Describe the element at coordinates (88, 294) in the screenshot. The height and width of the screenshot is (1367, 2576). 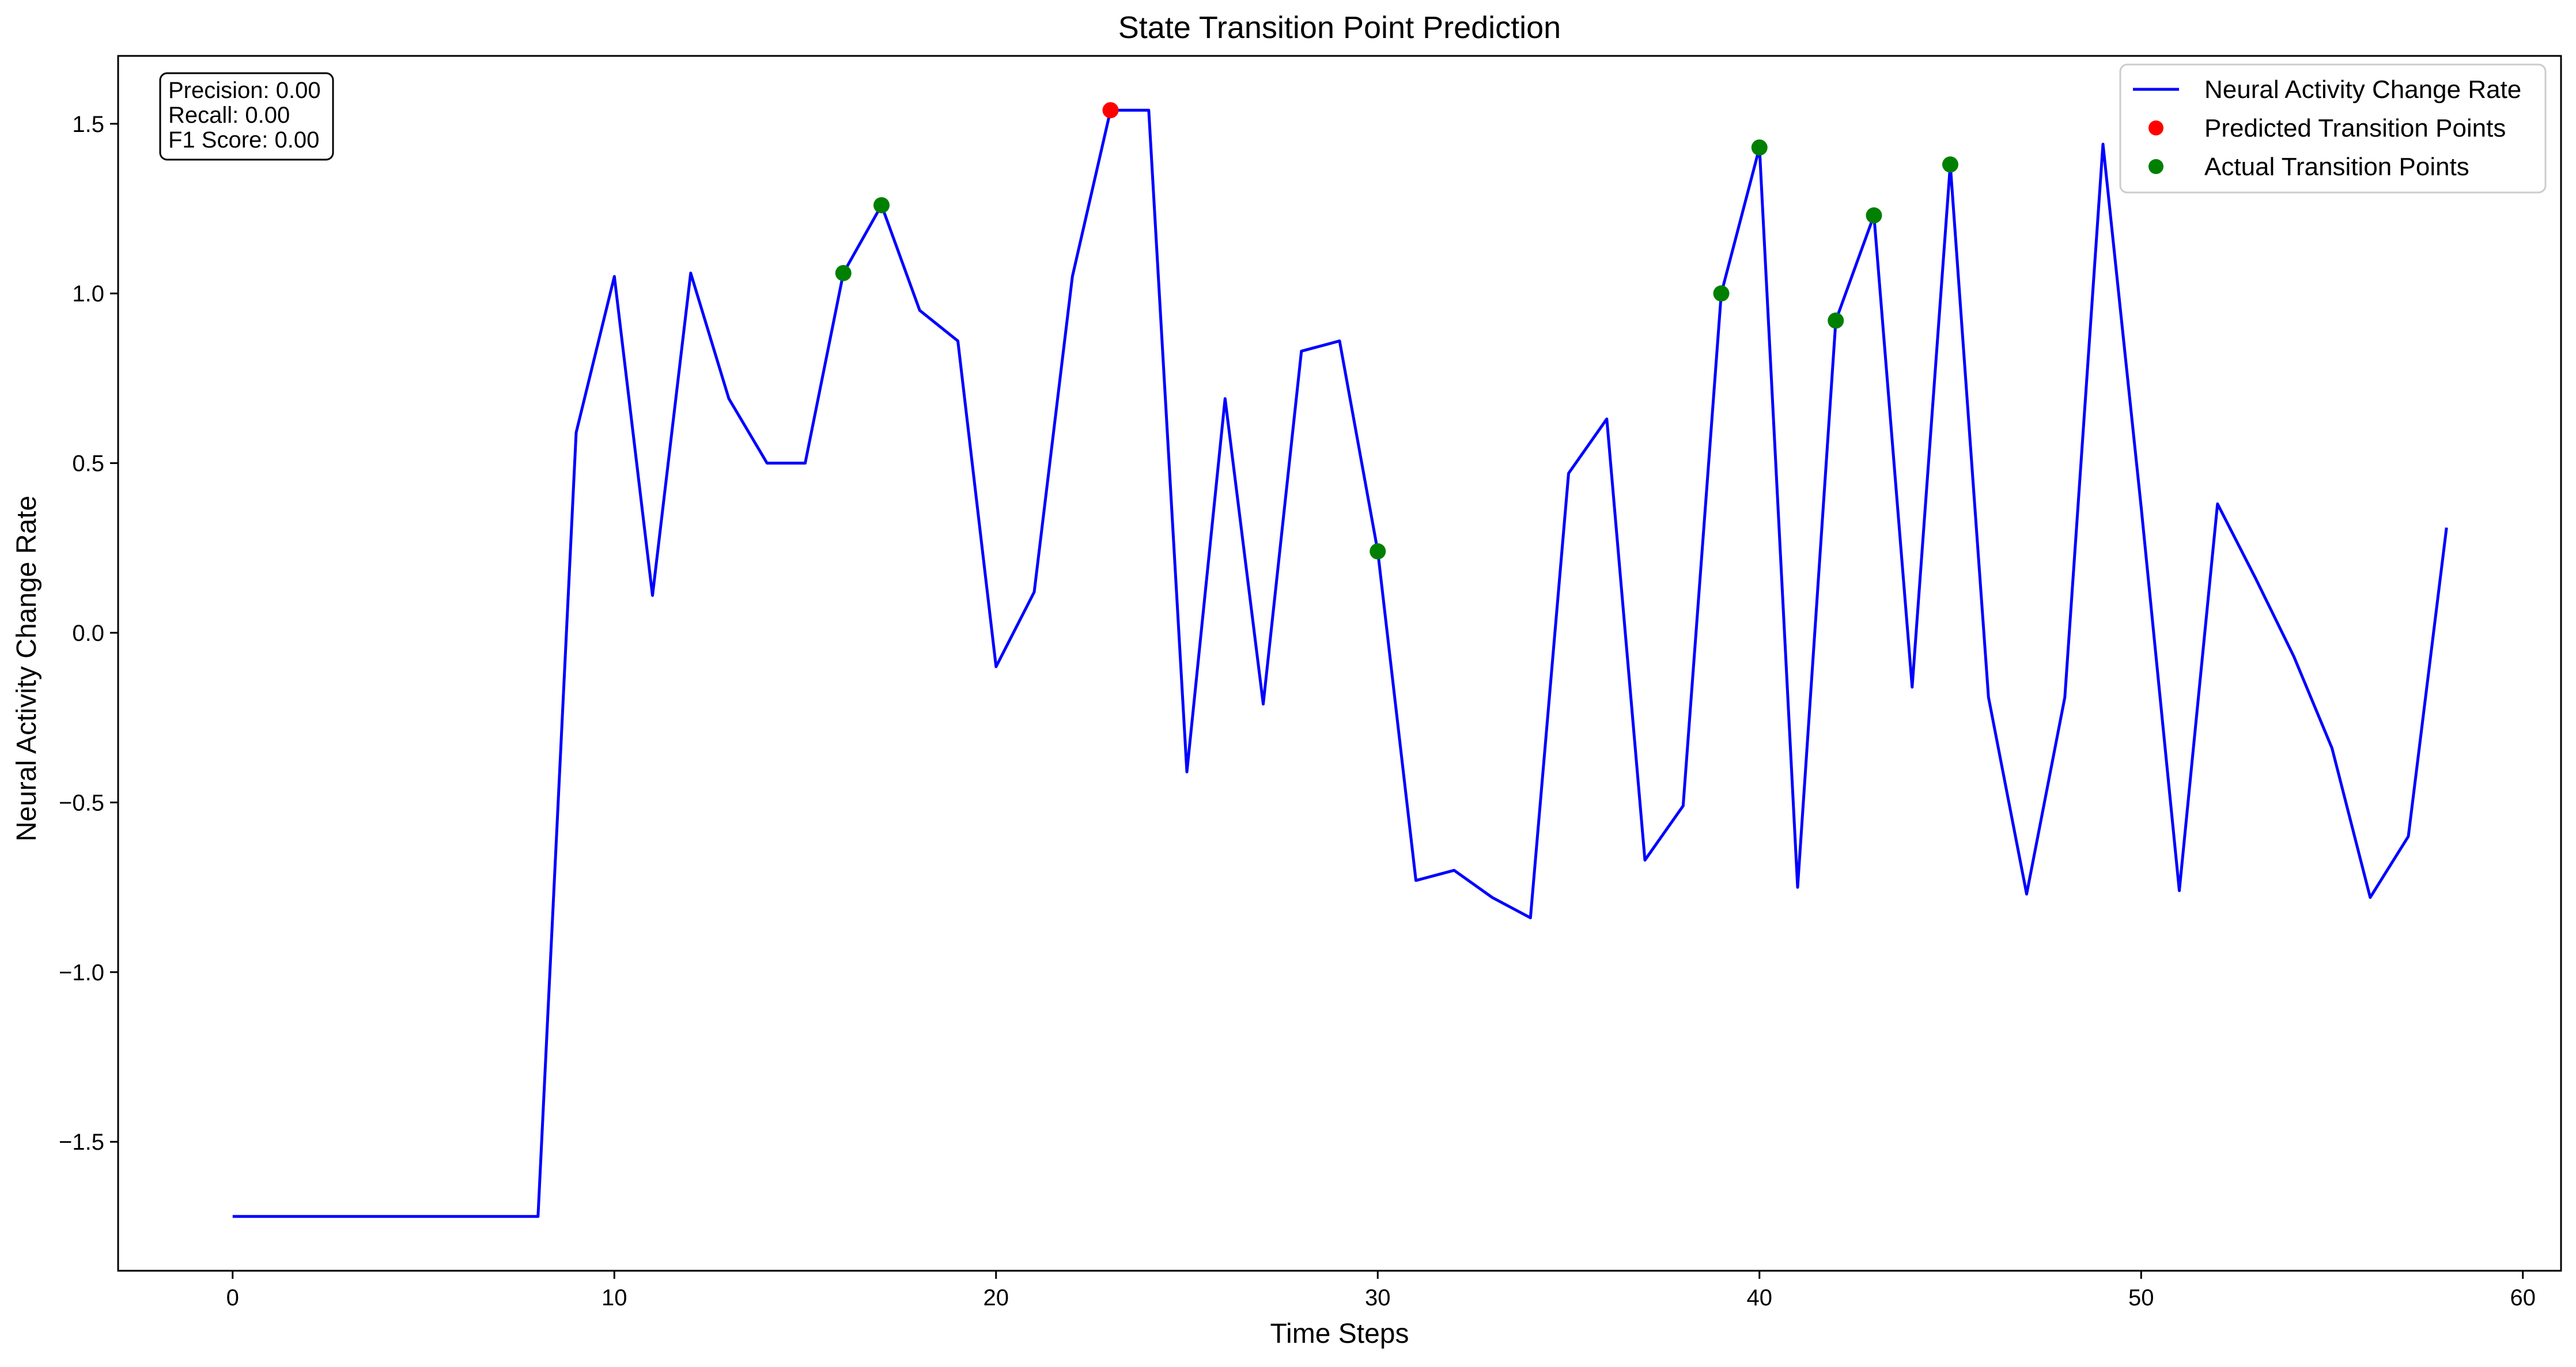
I see `y-tick-label: 1.0` at that location.